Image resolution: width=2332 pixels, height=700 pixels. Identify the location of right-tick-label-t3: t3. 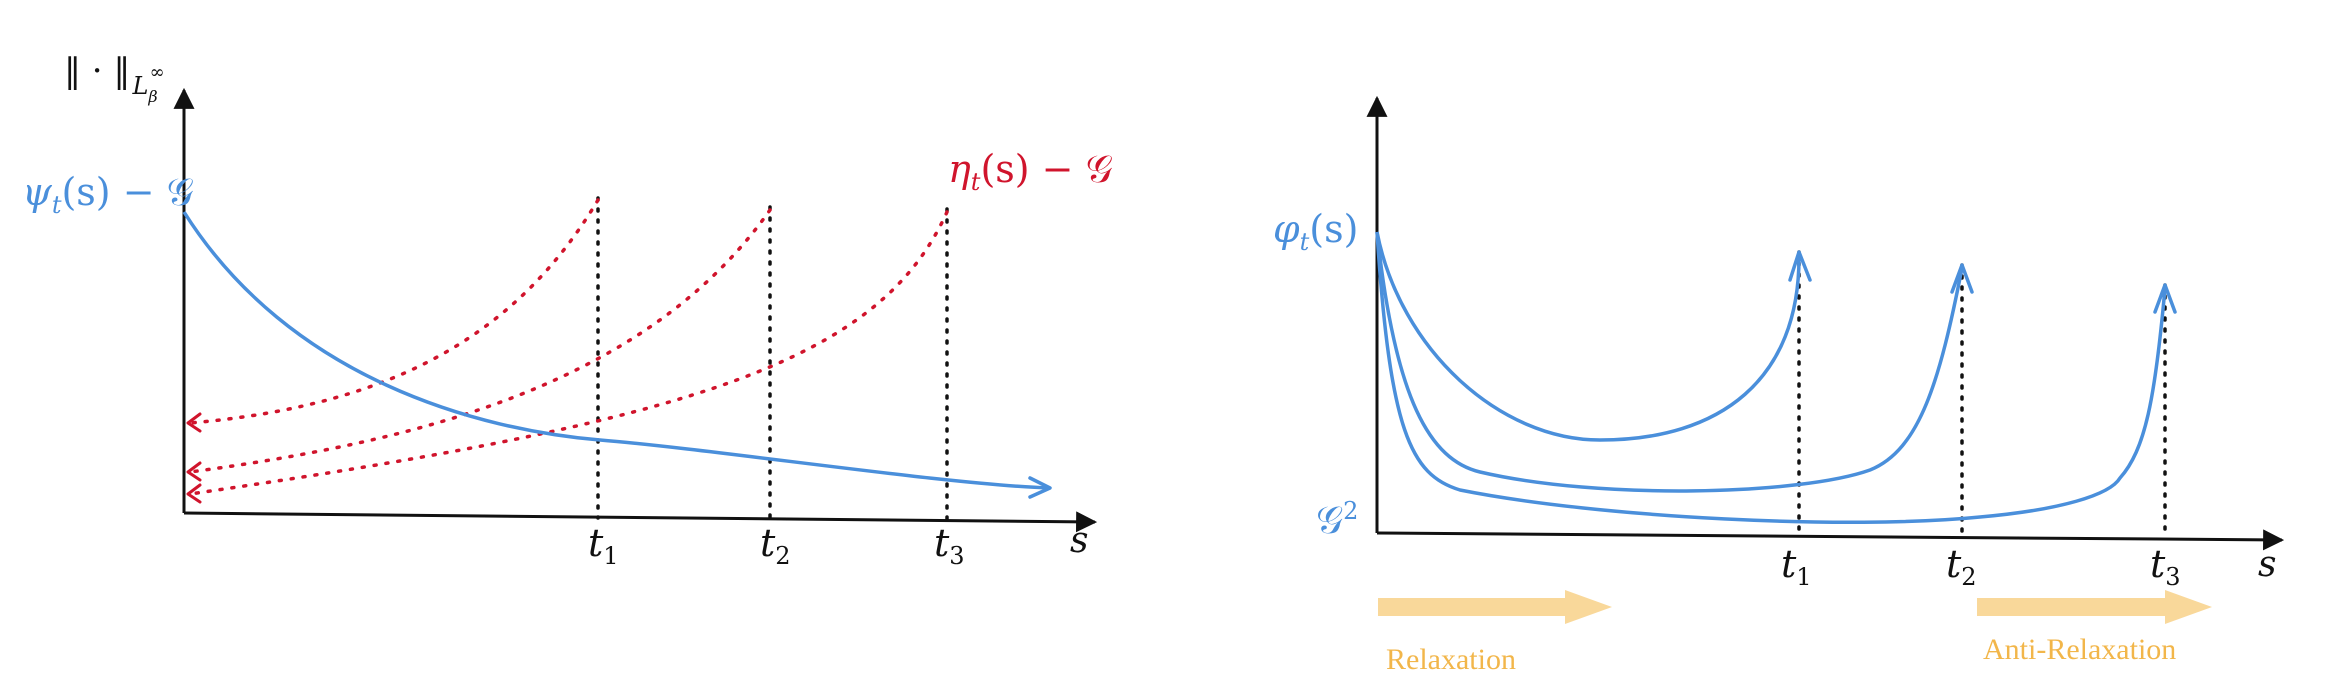
(2165, 566).